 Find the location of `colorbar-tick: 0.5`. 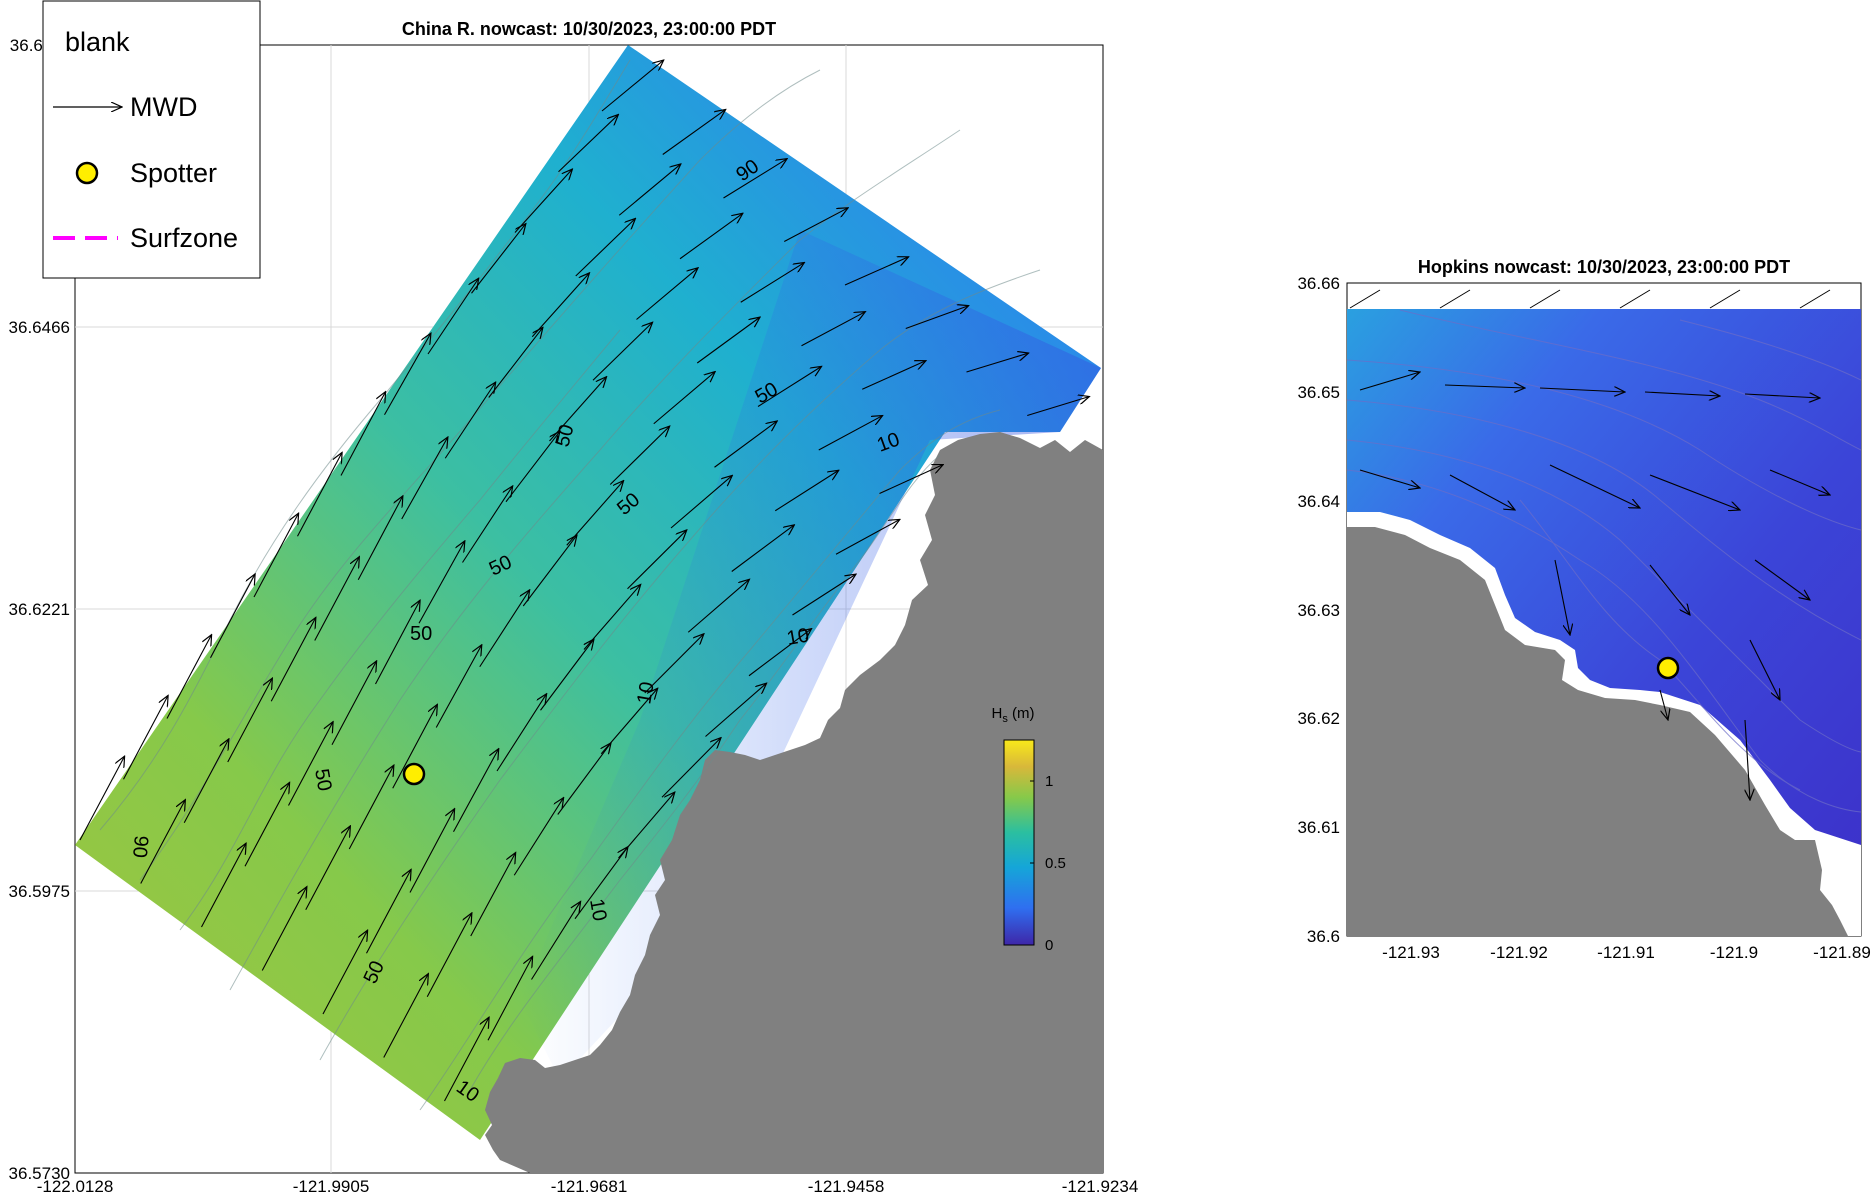

colorbar-tick: 0.5 is located at coordinates (1055, 863).